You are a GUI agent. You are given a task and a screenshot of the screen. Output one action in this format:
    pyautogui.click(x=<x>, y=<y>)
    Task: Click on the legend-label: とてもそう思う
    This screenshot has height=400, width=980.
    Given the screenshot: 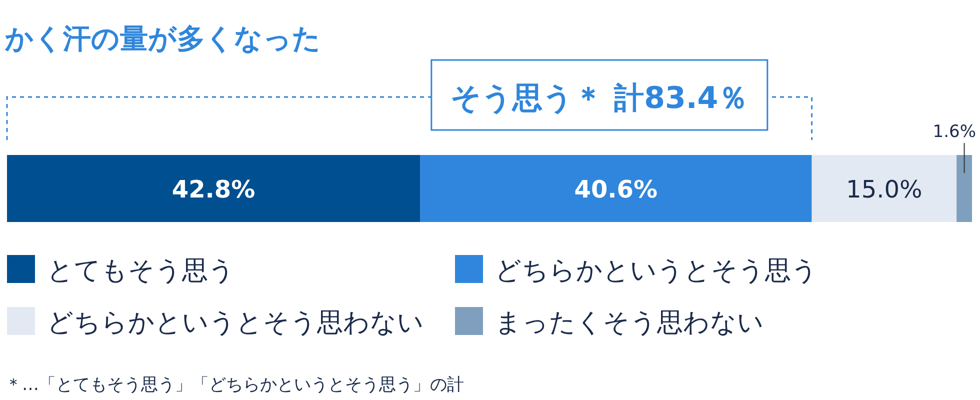 What is the action you would take?
    pyautogui.click(x=141, y=271)
    